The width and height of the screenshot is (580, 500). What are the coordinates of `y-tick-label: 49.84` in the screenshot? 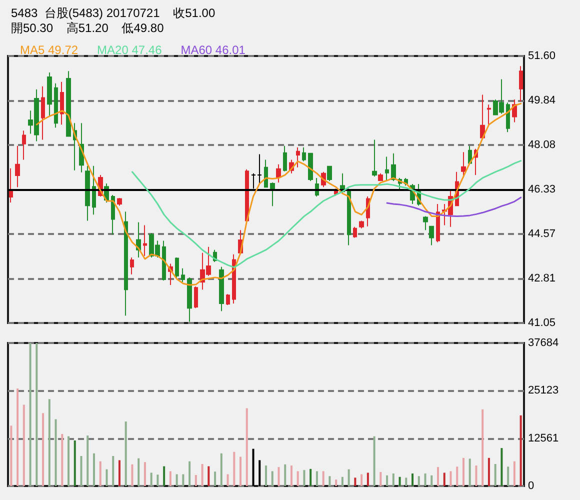 It's located at (542, 100).